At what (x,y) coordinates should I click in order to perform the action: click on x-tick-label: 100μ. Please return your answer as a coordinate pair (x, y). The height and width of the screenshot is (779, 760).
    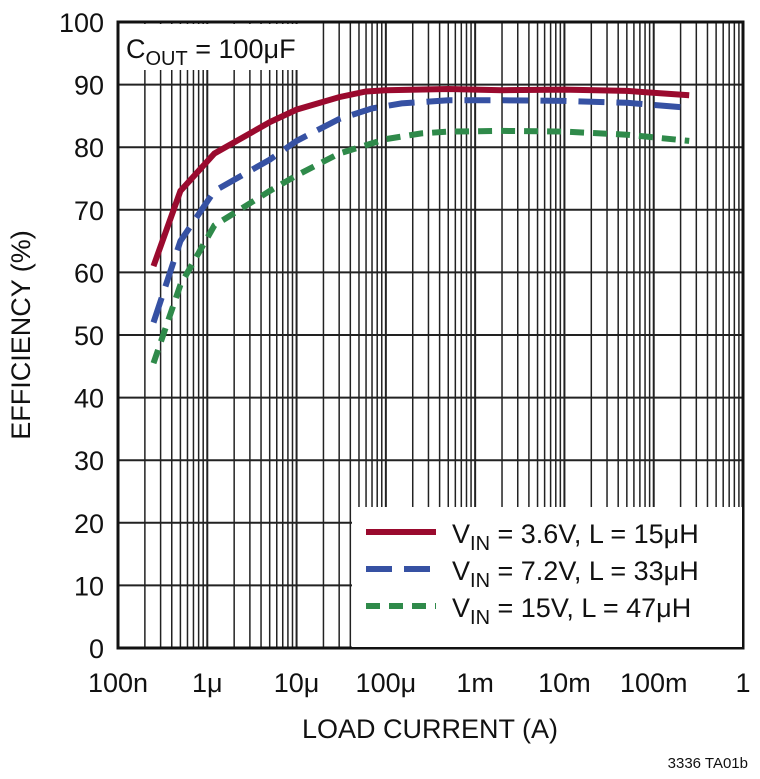
    Looking at the image, I should click on (386, 683).